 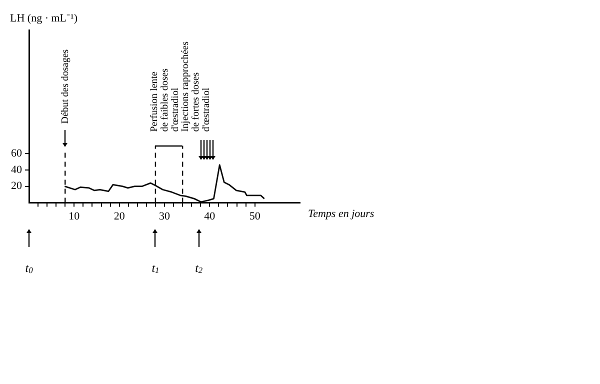 What do you see at coordinates (164, 216) in the screenshot?
I see `x-tick-label: 30` at bounding box center [164, 216].